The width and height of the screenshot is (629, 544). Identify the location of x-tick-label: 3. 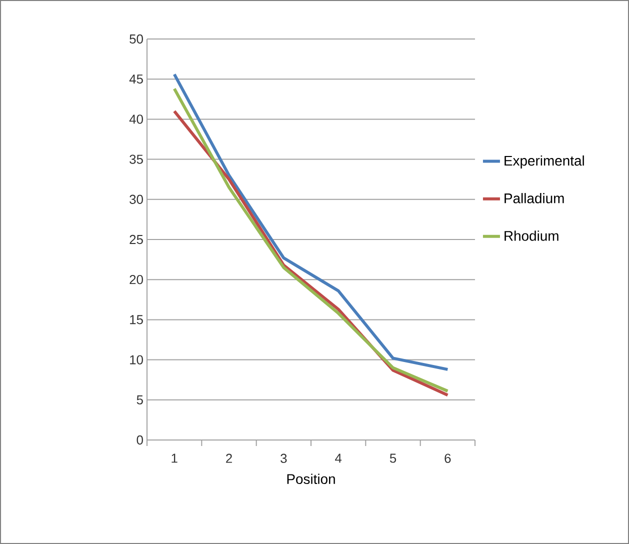
(283, 458).